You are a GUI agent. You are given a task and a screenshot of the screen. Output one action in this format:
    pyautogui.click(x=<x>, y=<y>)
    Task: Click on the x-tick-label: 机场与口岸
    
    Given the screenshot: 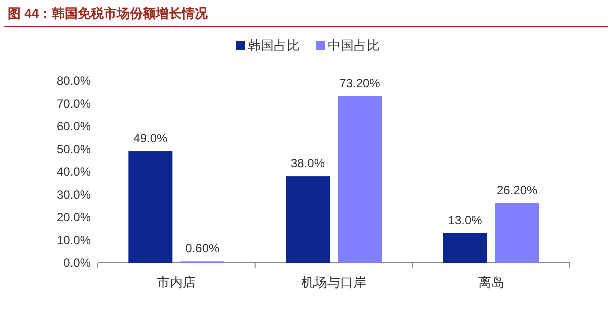 What is the action you would take?
    pyautogui.click(x=334, y=282)
    